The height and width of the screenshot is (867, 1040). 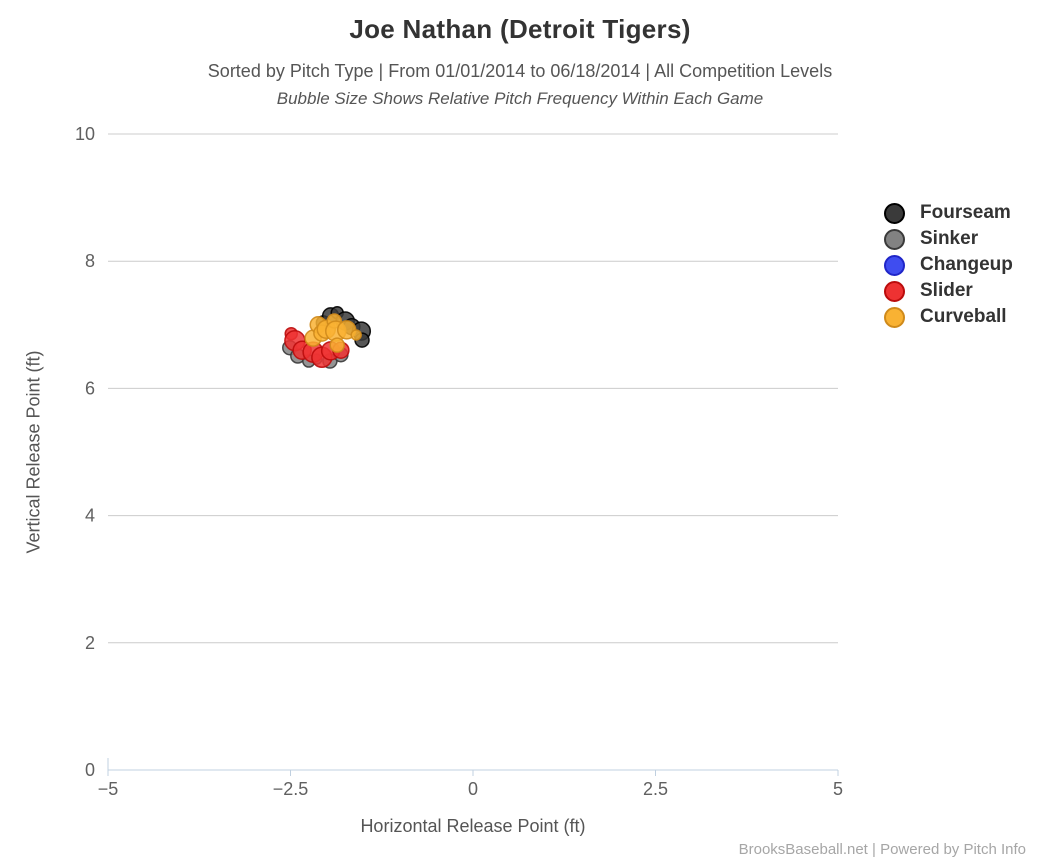 What do you see at coordinates (90, 643) in the screenshot?
I see `y-tick-label: 2` at bounding box center [90, 643].